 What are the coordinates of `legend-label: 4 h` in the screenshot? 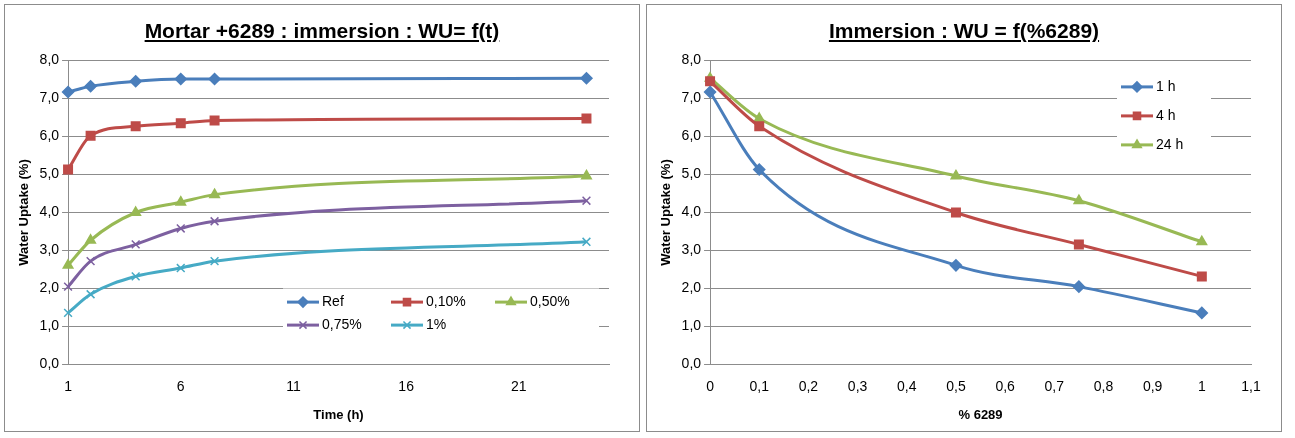 It's located at (1166, 114).